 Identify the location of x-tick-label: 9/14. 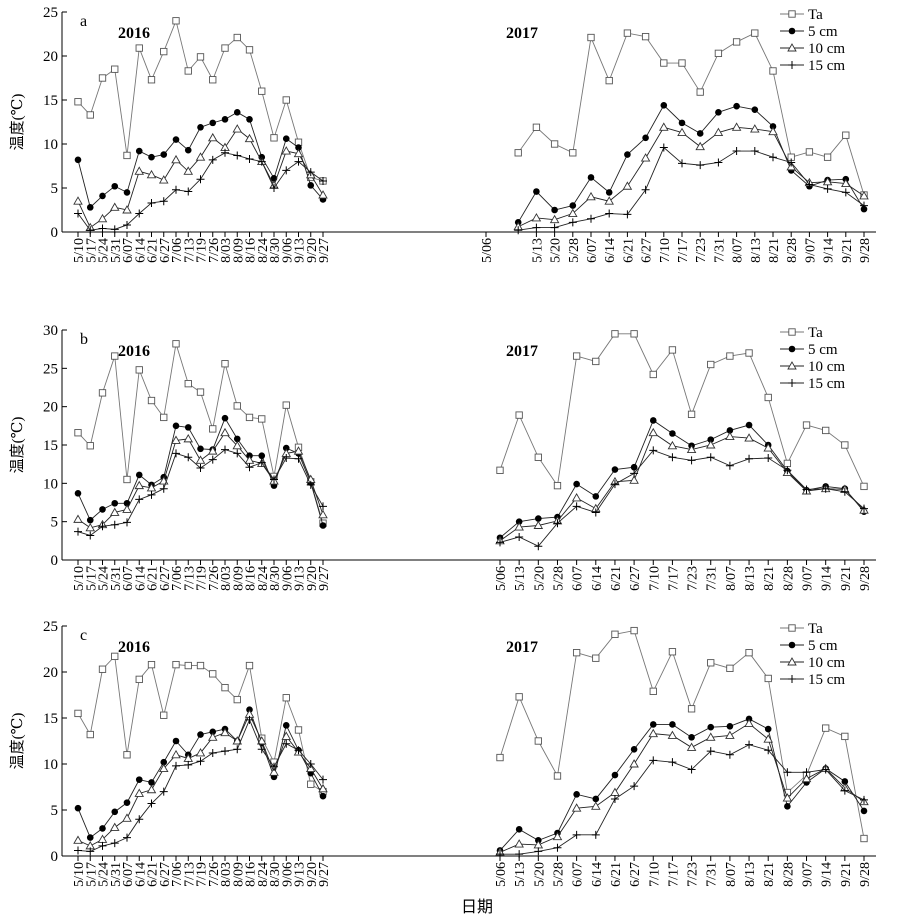
(829, 250).